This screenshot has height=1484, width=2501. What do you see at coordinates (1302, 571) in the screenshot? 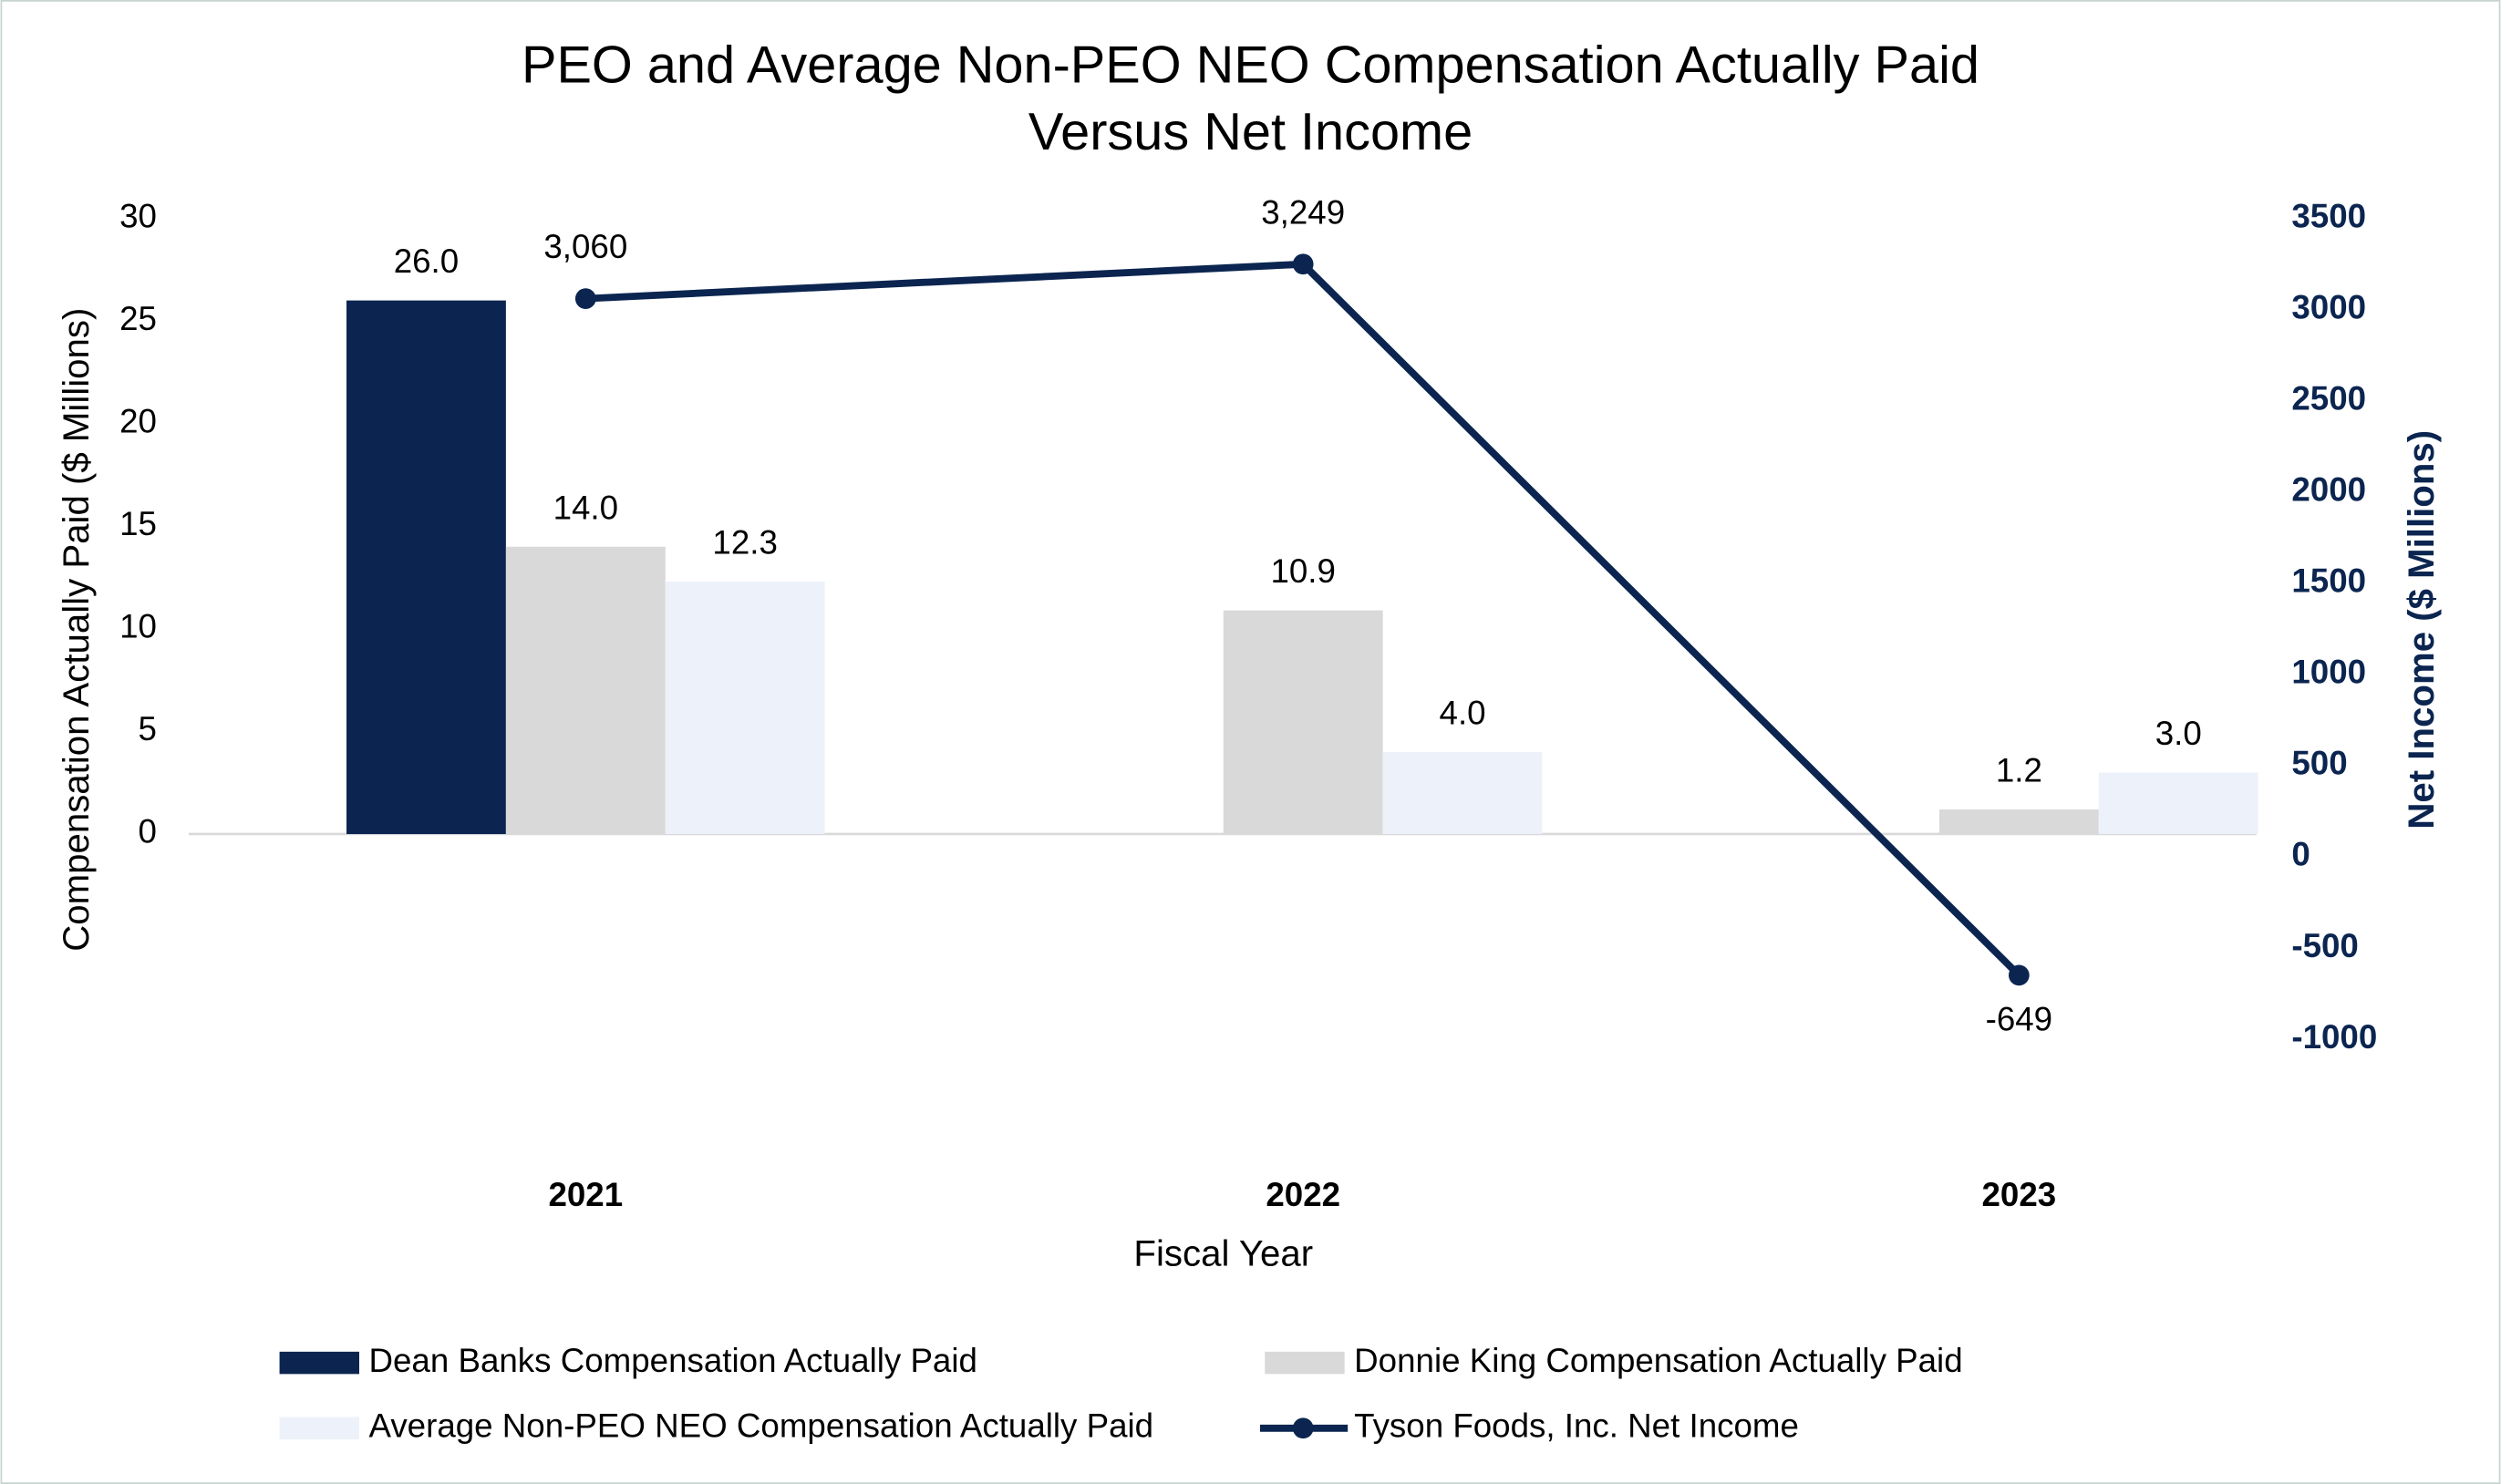
I see `data-label: 10.9` at bounding box center [1302, 571].